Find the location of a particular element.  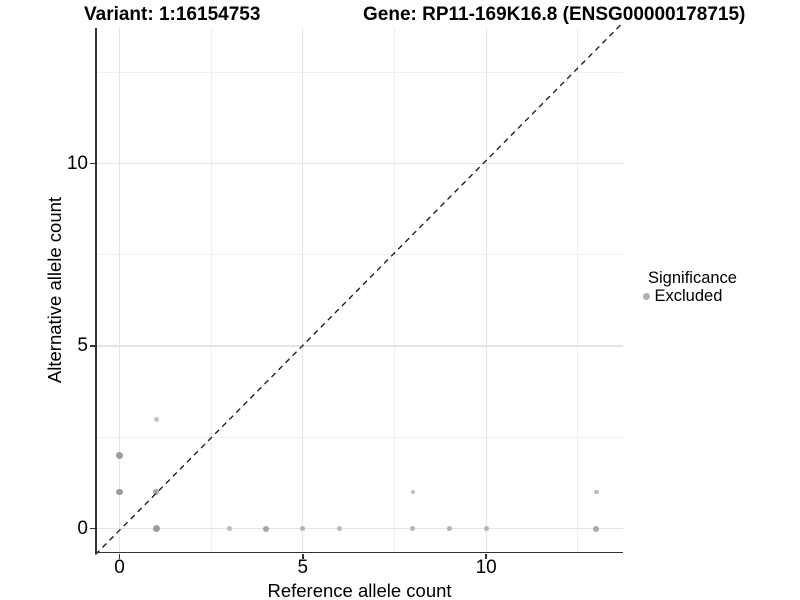

data-point-x6-y0 is located at coordinates (339, 528).